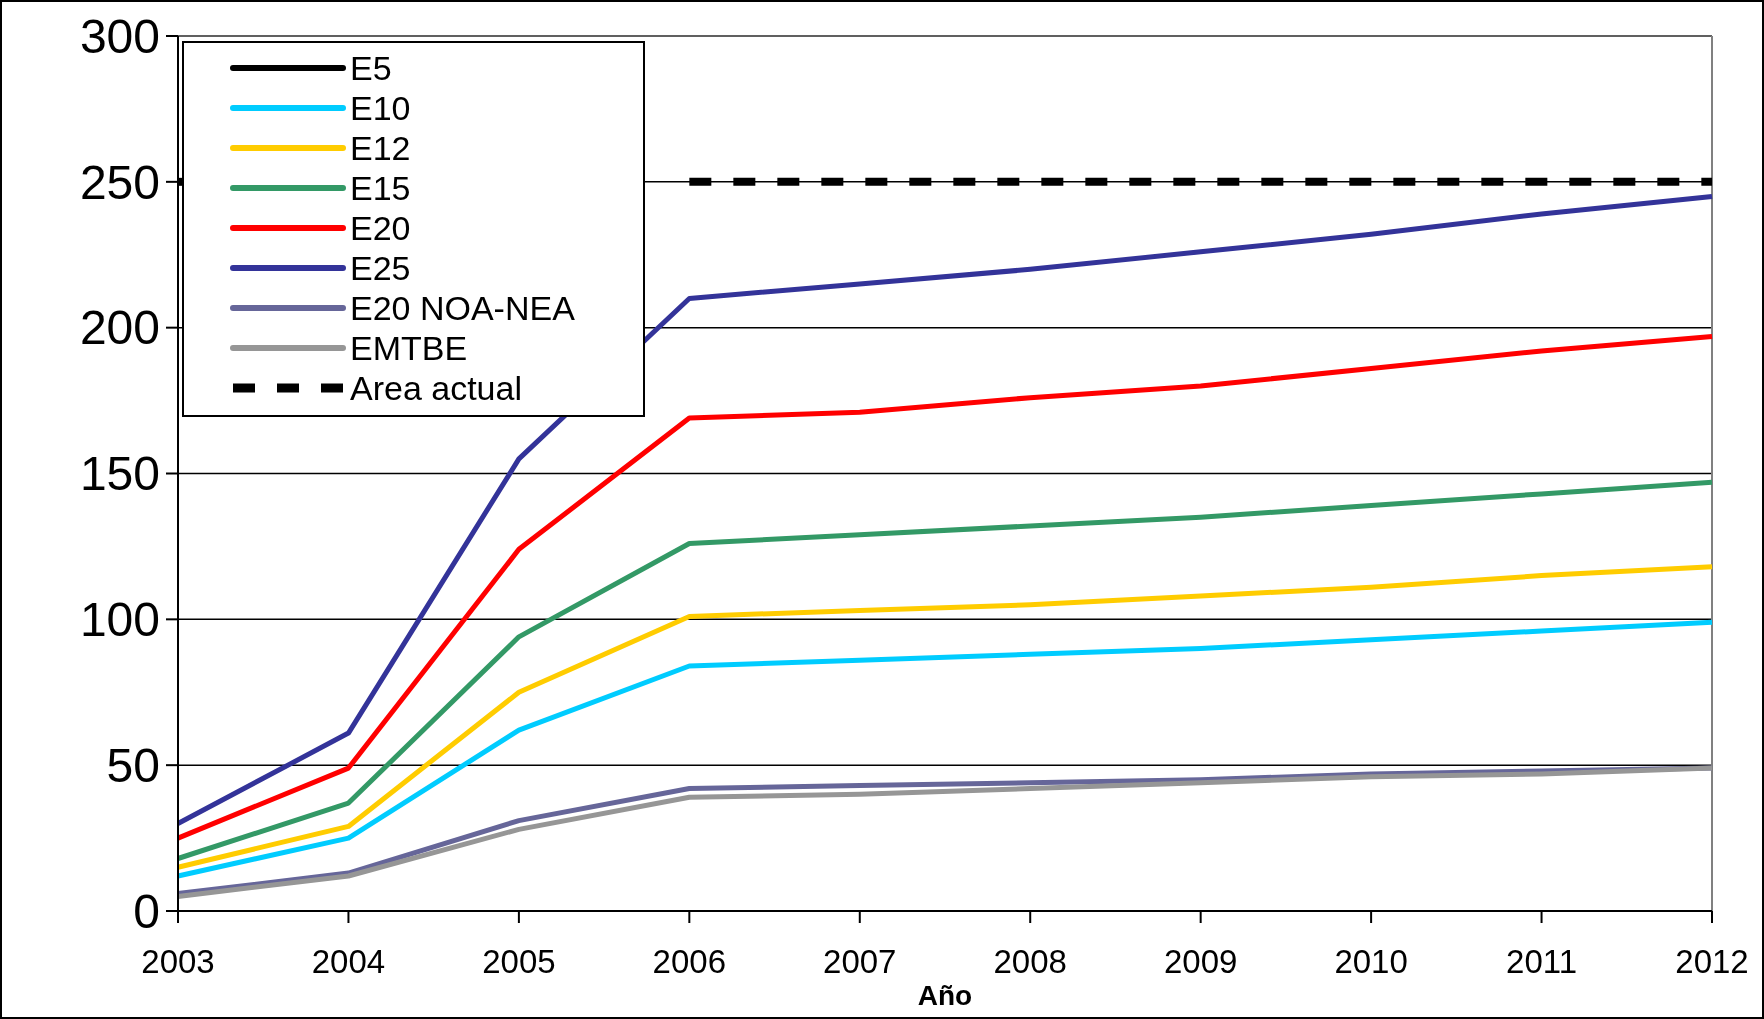 The height and width of the screenshot is (1019, 1764). What do you see at coordinates (860, 961) in the screenshot?
I see `x-tick-label: 2007` at bounding box center [860, 961].